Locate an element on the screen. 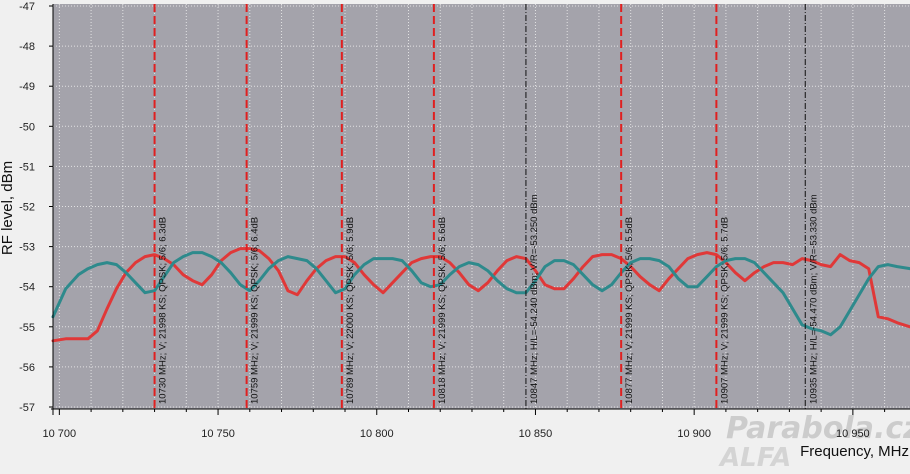 This screenshot has height=474, width=910. y-tick-label: -55 is located at coordinates (27, 328).